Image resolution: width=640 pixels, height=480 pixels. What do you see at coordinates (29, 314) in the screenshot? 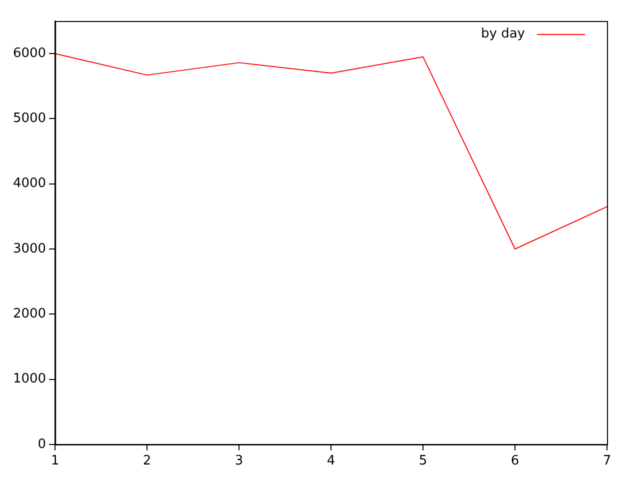
I see `y-tick-label: 2000` at bounding box center [29, 314].